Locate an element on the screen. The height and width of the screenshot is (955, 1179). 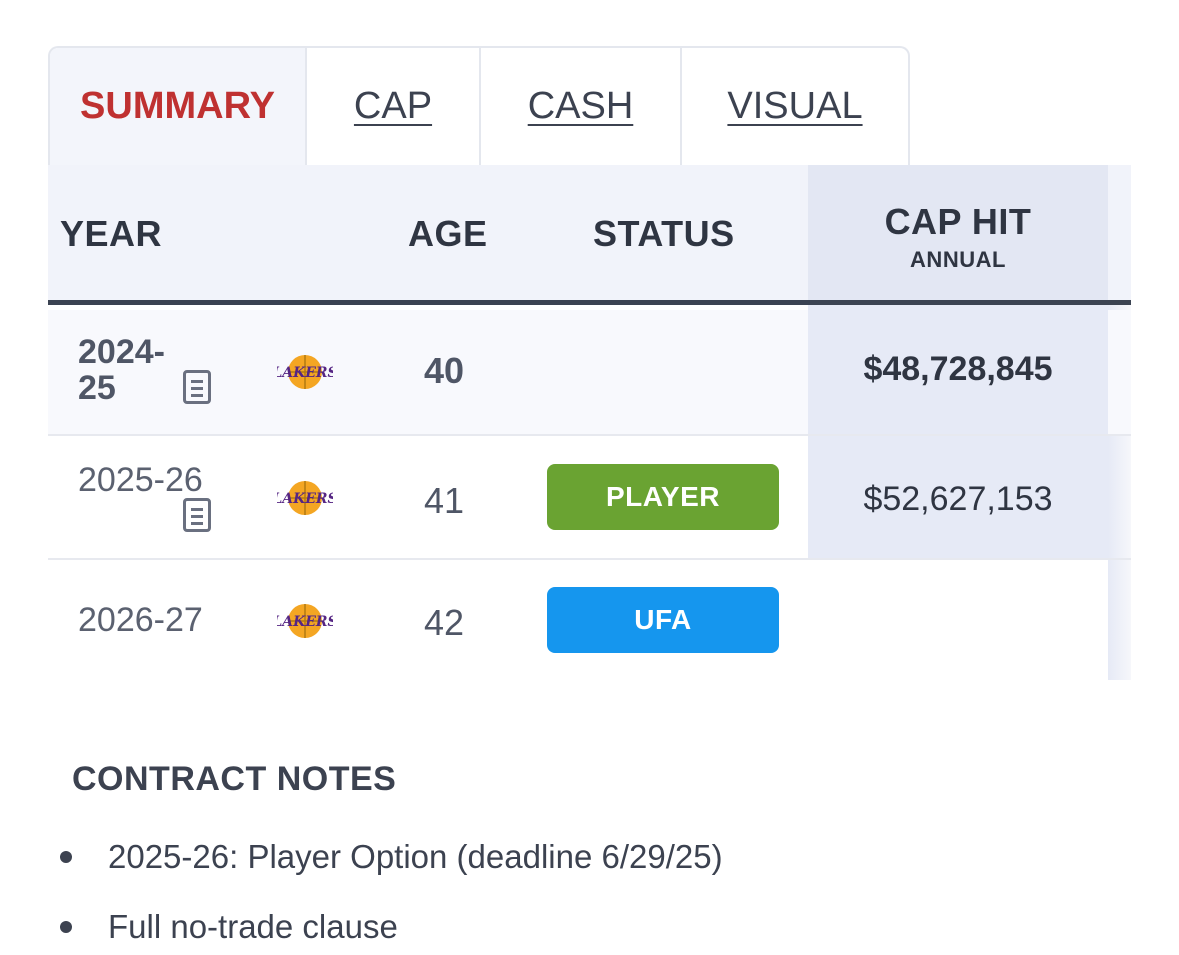
table-header: YEAR AGE STATUS CAP HIT ANNUAL is located at coordinates (589, 235).